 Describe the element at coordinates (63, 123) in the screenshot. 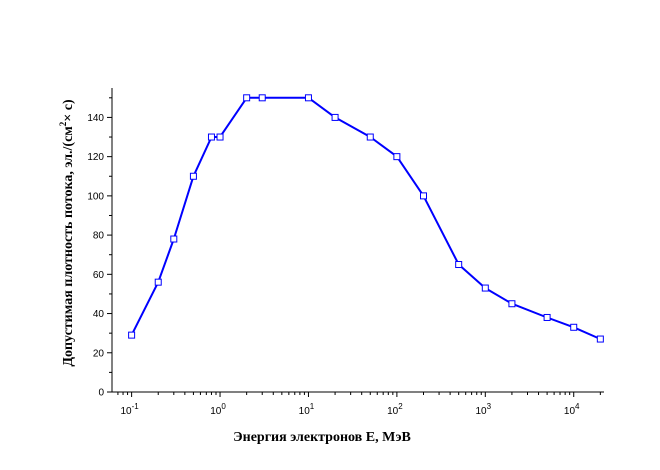

I see `y-axis-title-superscript: 2` at that location.